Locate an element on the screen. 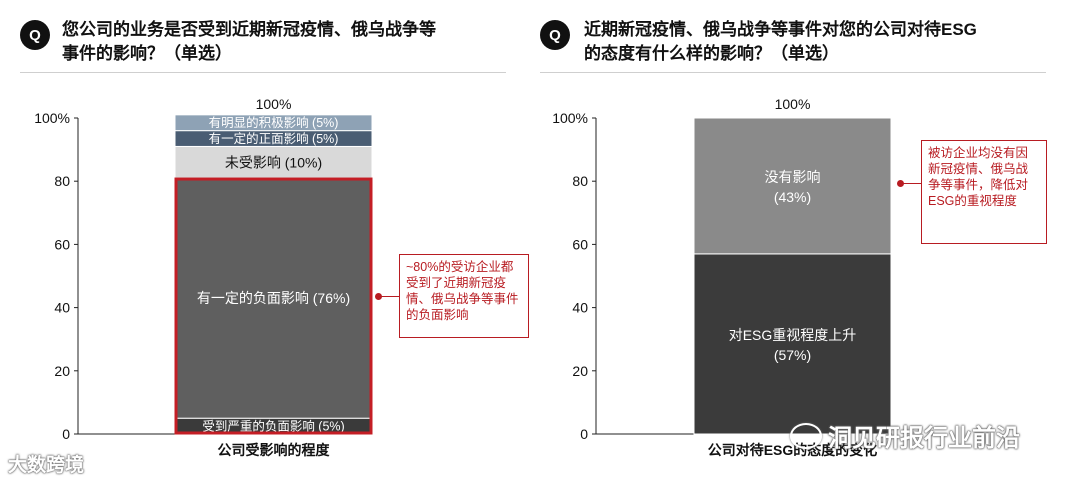 This screenshot has width=1080, height=481. question-title-line2: 的态度有什么样的影响？（单选） is located at coordinates (711, 53).